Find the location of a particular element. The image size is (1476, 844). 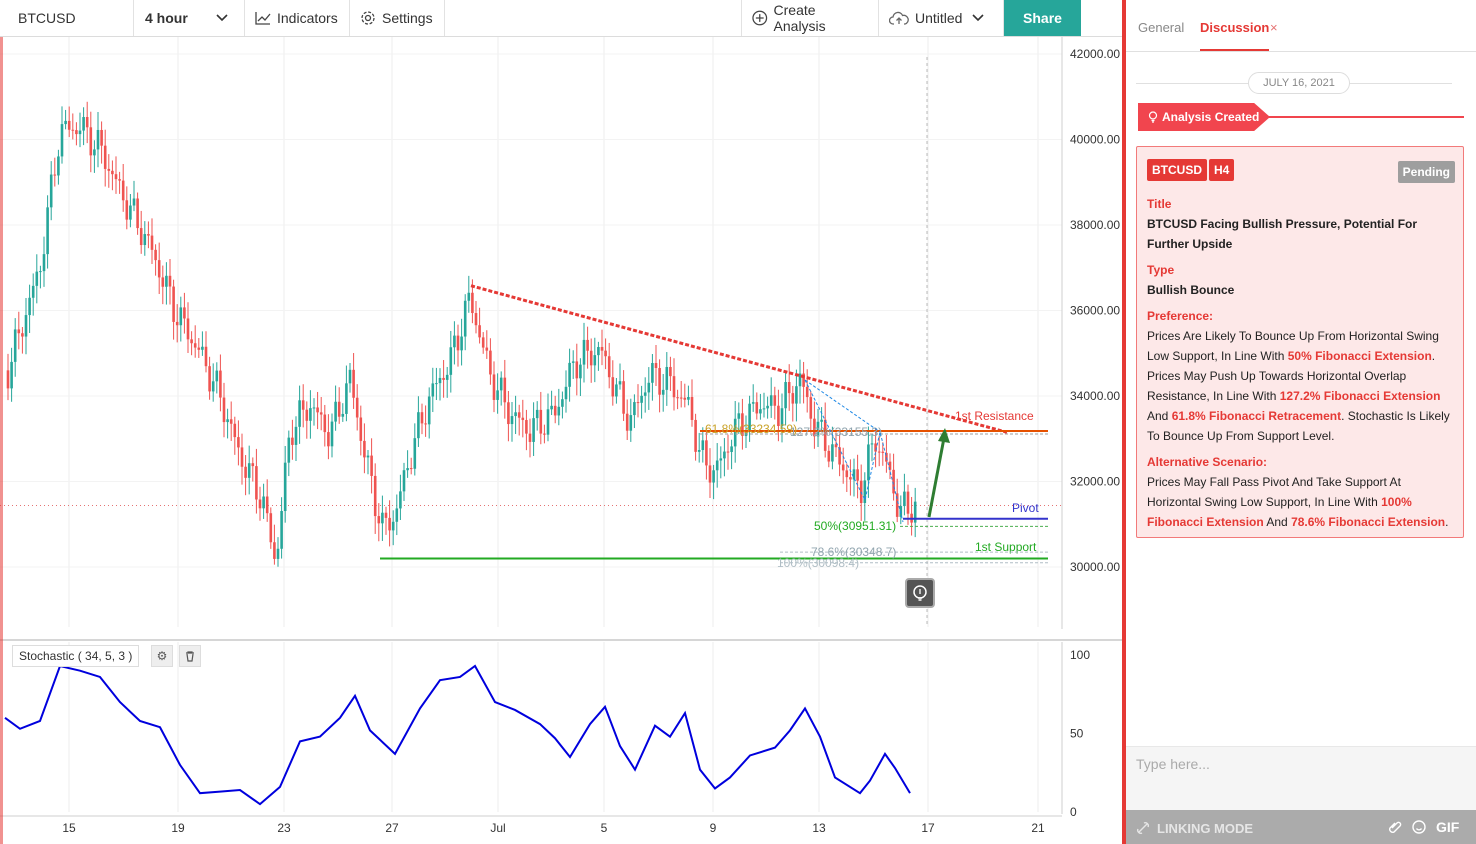

tab-discussion: Discussion is located at coordinates (1235, 35).